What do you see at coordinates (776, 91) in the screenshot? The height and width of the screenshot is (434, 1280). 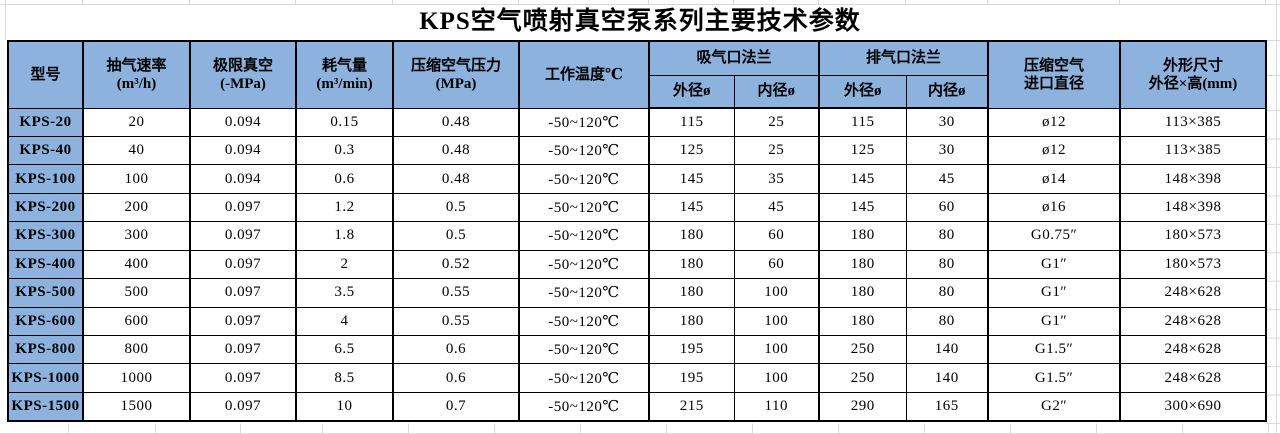 I see `header-suction-inner-diameter: 内径ø` at bounding box center [776, 91].